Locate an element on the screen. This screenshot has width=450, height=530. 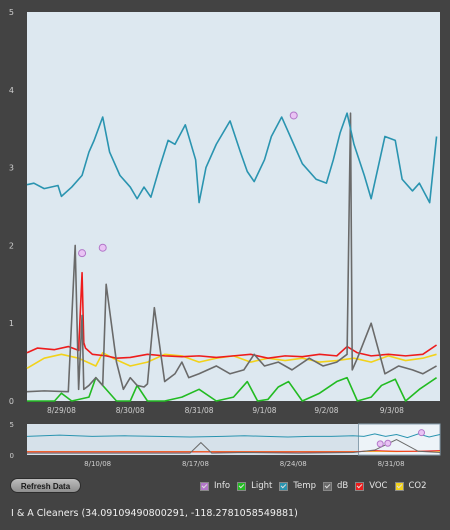
x-tick-label: 9/3/08 is located at coordinates (392, 410).